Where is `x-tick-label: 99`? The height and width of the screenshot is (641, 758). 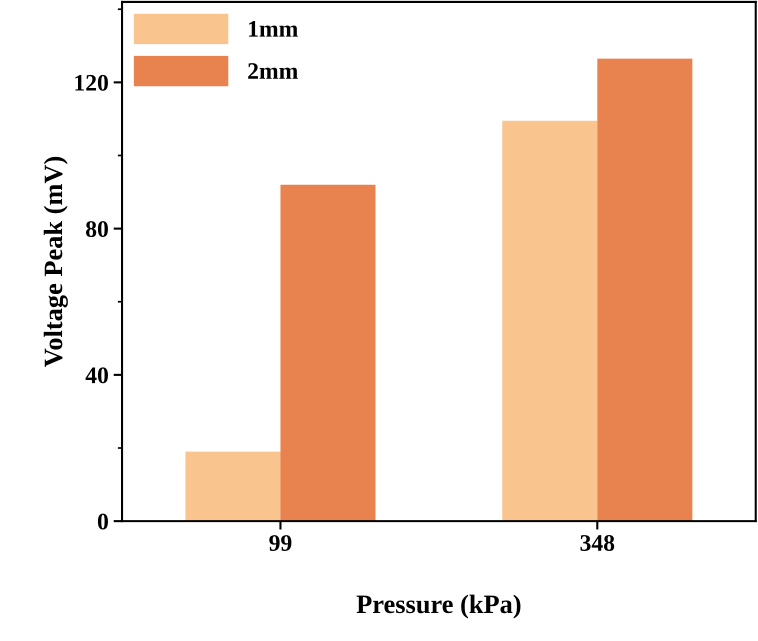 x-tick-label: 99 is located at coordinates (280, 543).